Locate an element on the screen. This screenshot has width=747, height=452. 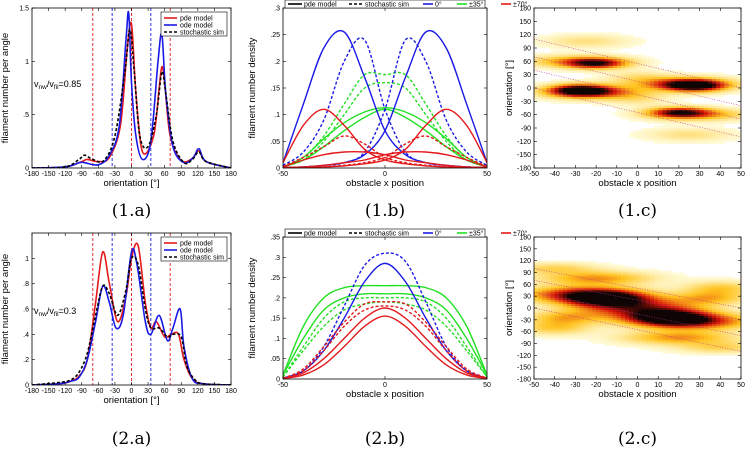
x-tick-label: -150 is located at coordinates (49, 391).